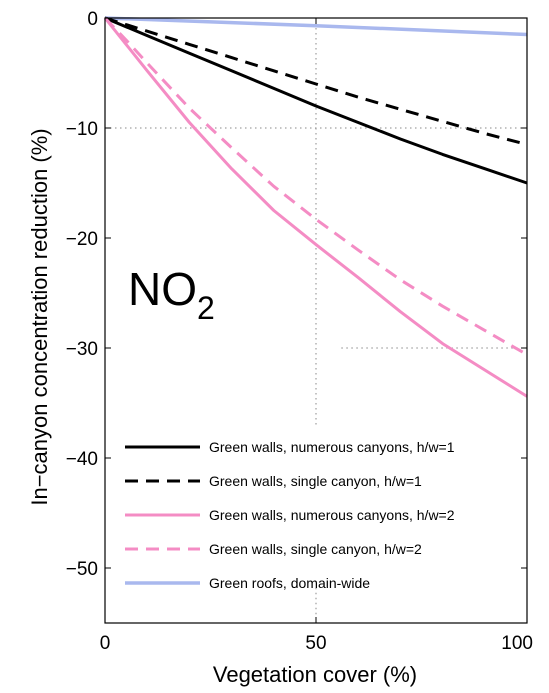  Describe the element at coordinates (332, 515) in the screenshot. I see `legend-entry-label: Green walls, numerous canyons, h/w=2` at that location.